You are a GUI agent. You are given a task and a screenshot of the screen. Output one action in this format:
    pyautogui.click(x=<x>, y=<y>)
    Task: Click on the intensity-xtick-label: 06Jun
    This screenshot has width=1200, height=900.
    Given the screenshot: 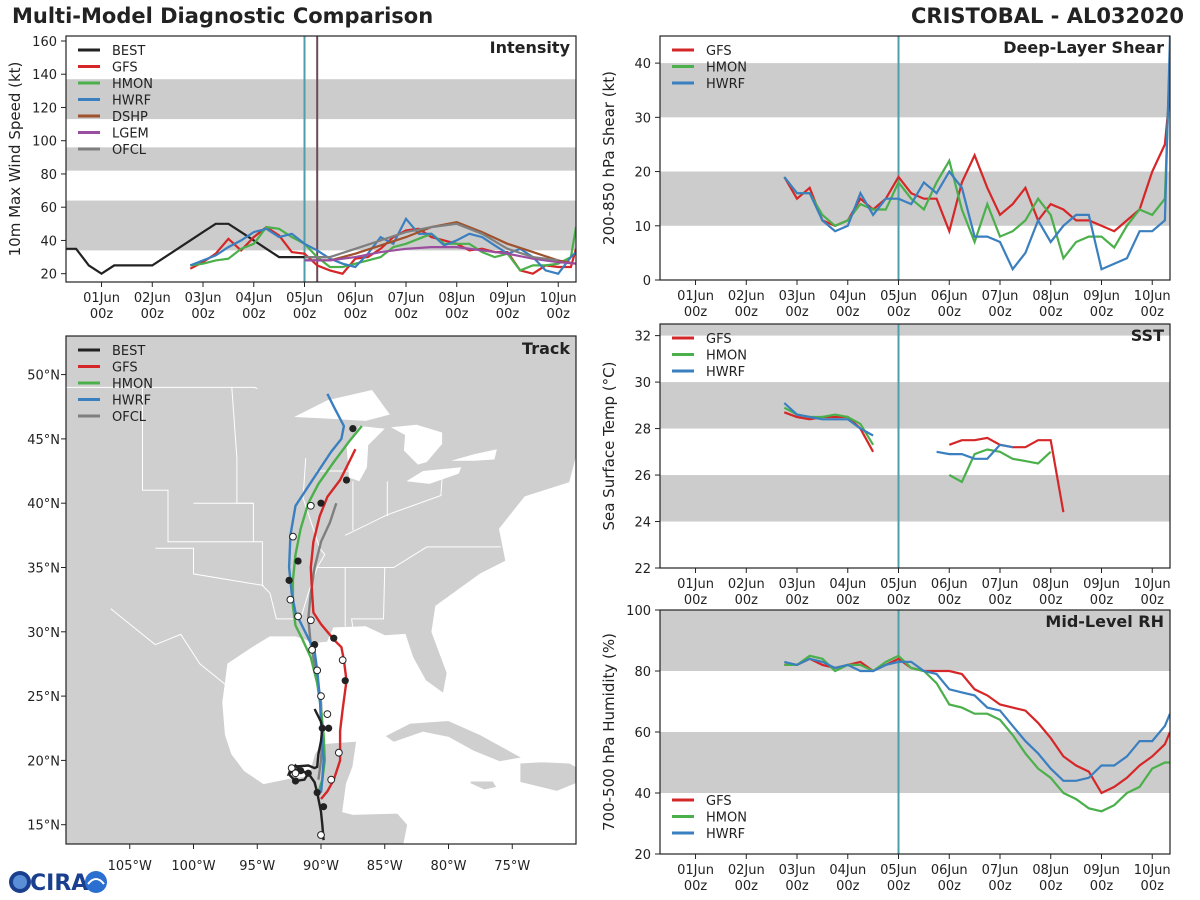 What is the action you would take?
    pyautogui.click(x=355, y=298)
    